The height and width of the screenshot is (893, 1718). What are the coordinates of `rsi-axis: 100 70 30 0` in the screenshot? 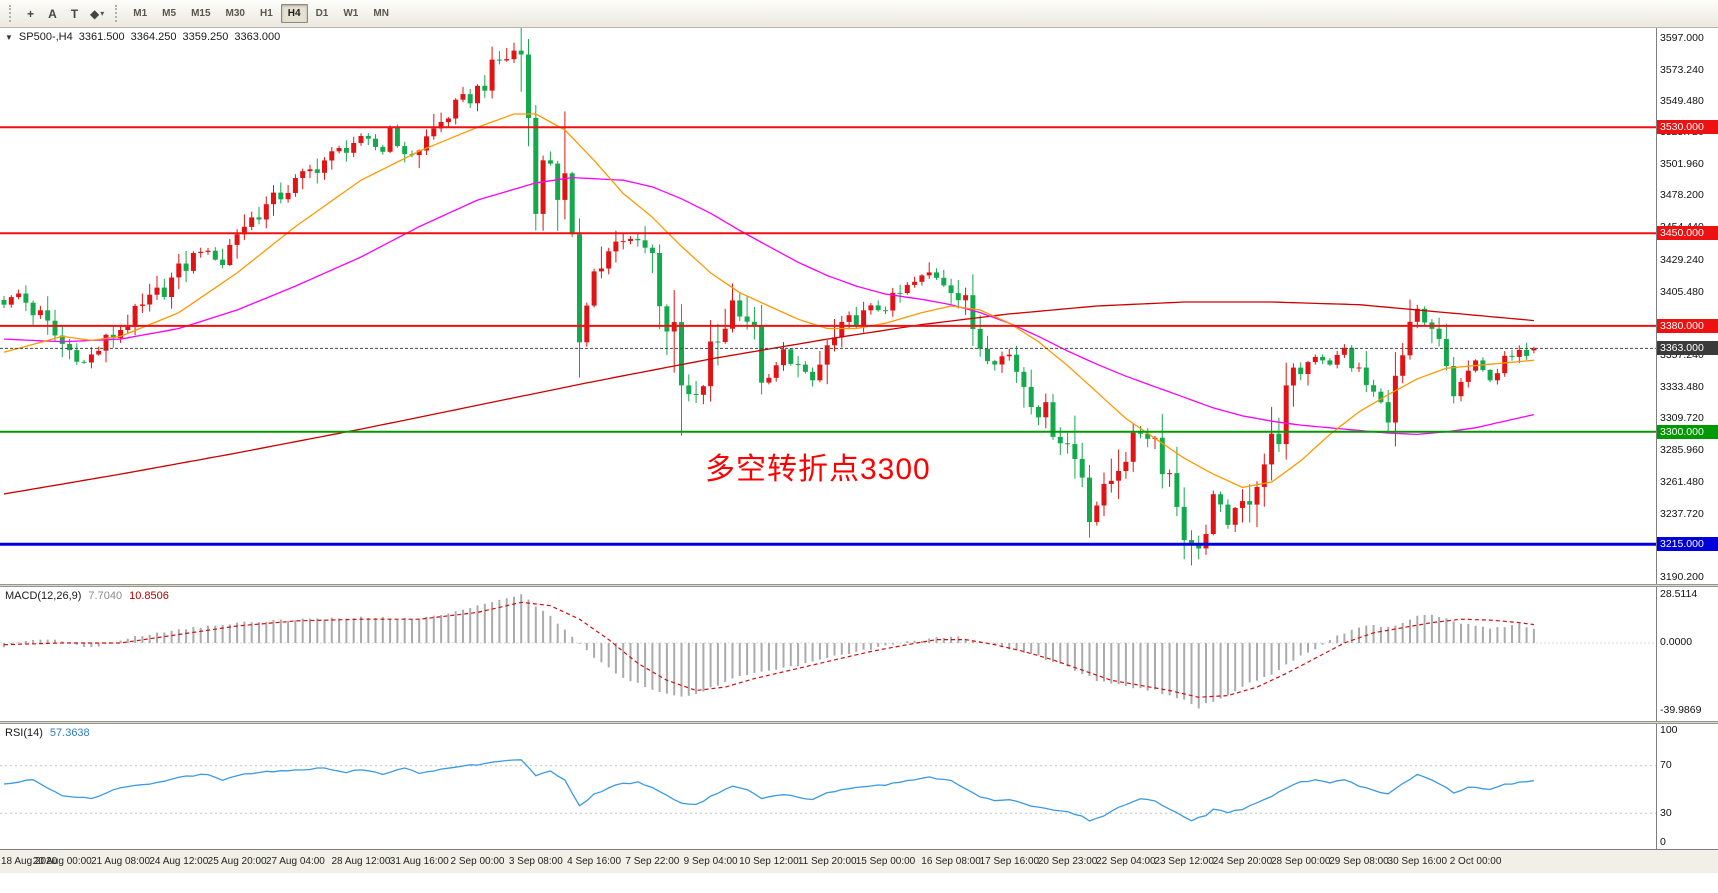 It's located at (1687, 786).